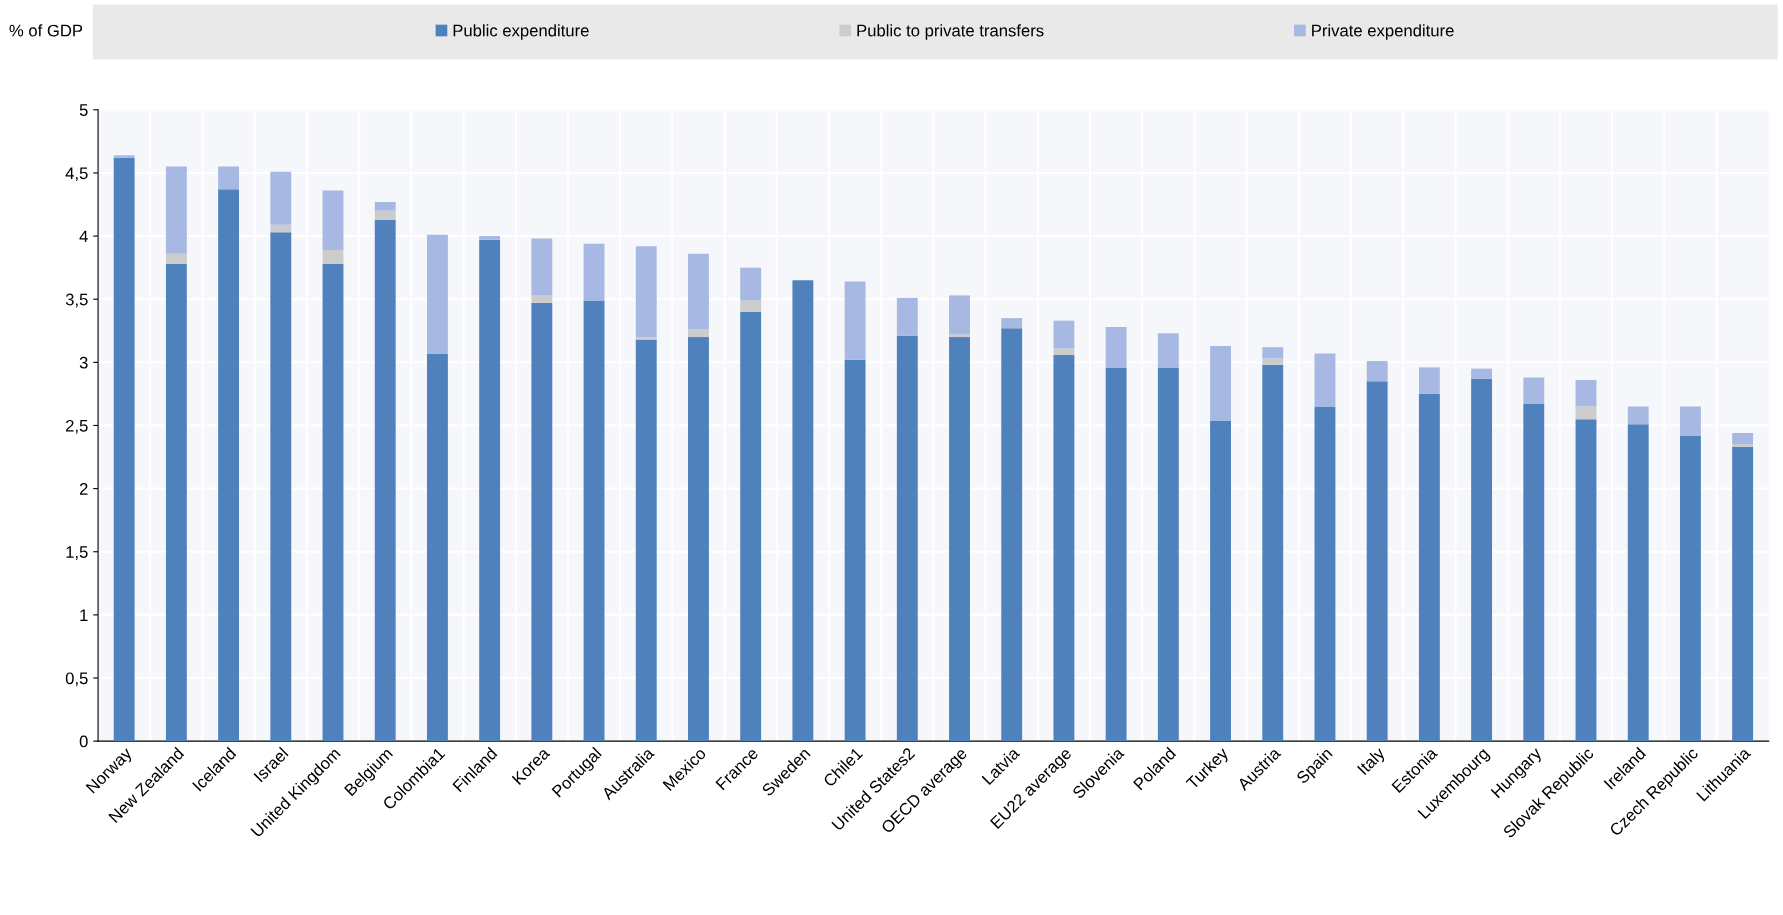  Describe the element at coordinates (77, 553) in the screenshot. I see `y-tick-label: 1,5` at that location.